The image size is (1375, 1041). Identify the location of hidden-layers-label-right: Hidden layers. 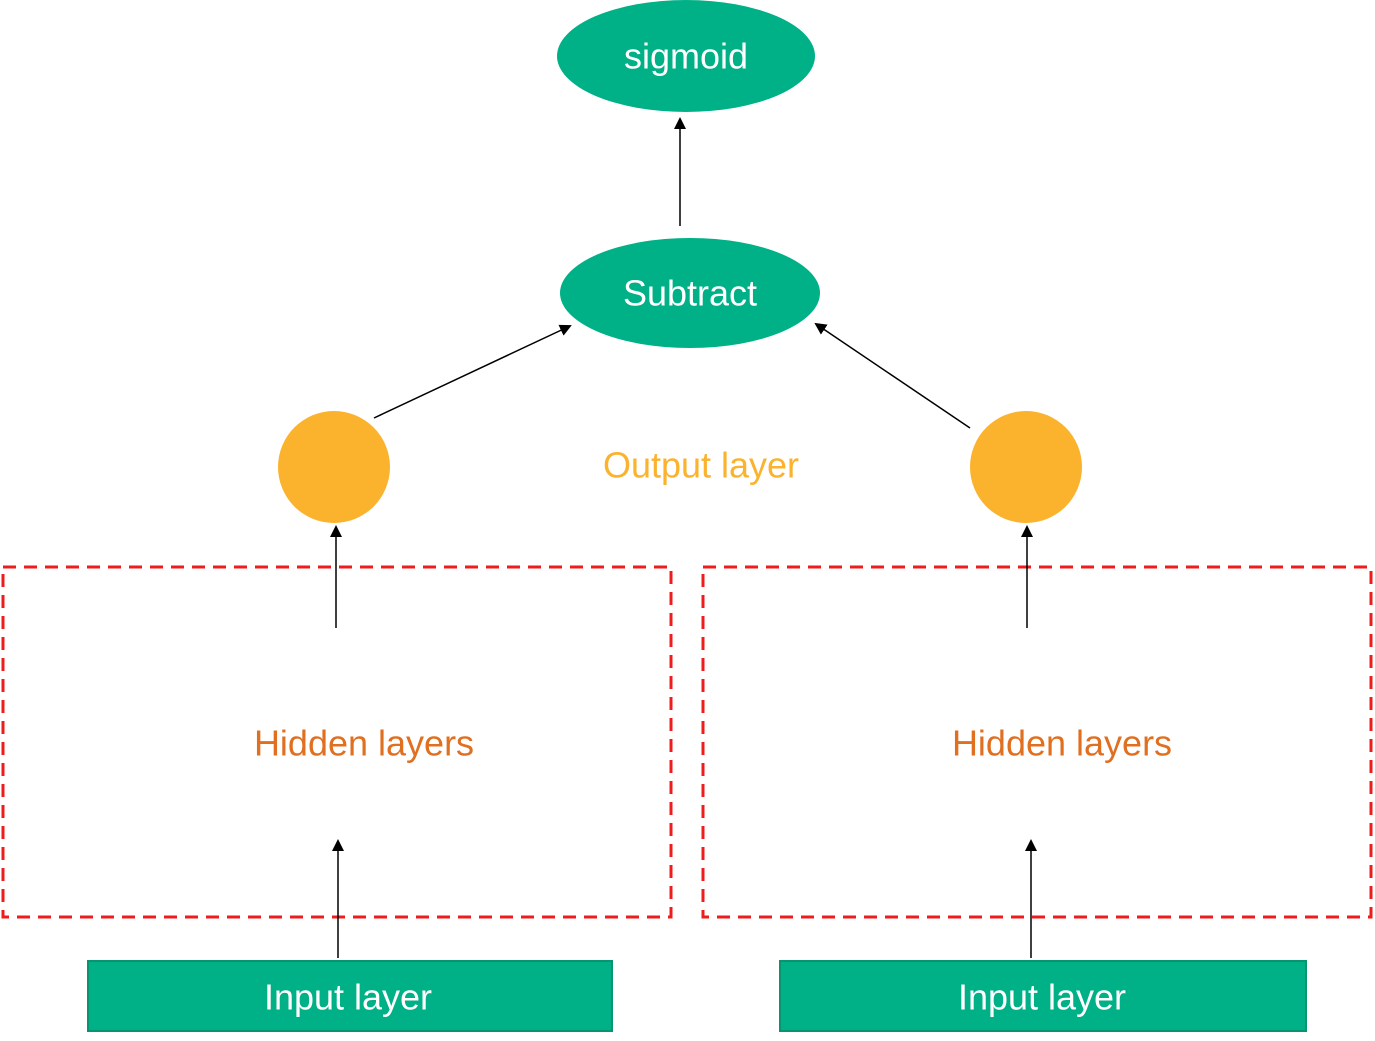
(1062, 743).